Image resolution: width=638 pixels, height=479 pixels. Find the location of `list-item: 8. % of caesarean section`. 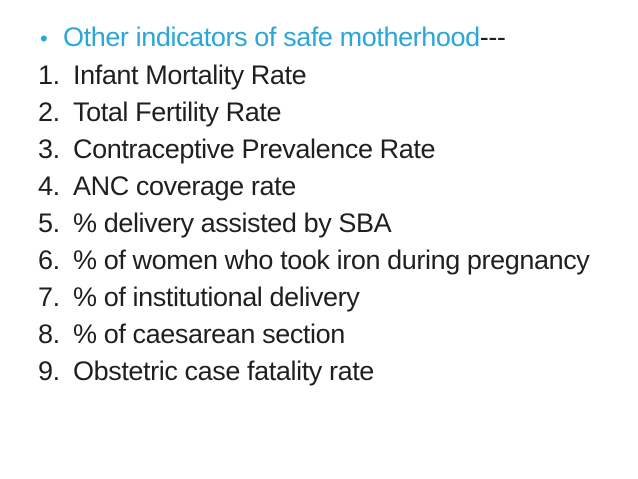

list-item: 8. % of caesarean section is located at coordinates (319, 334).